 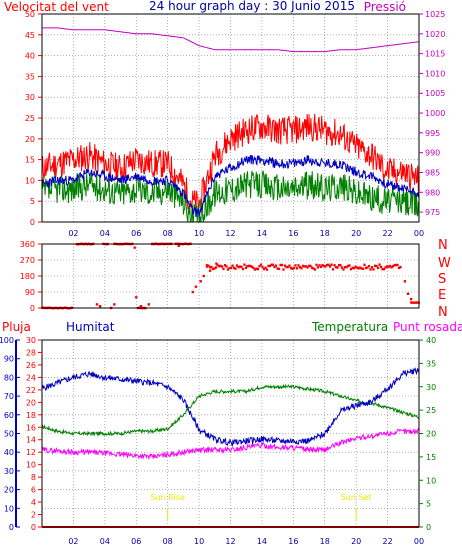 What do you see at coordinates (428, 504) in the screenshot?
I see `temperature-tick-label: 5` at bounding box center [428, 504].